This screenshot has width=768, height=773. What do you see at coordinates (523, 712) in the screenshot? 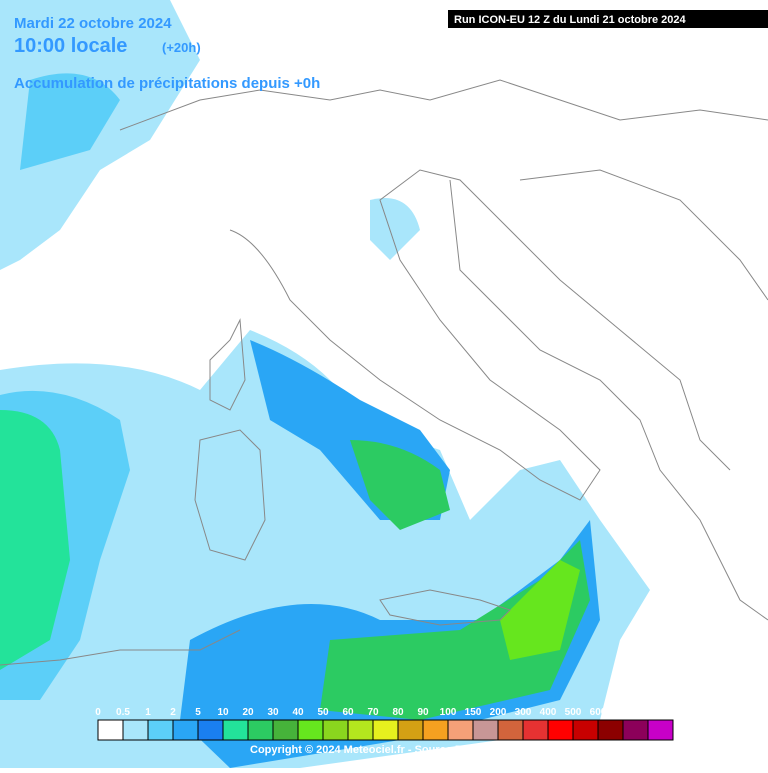
I see `legend-label: 300` at bounding box center [523, 712].